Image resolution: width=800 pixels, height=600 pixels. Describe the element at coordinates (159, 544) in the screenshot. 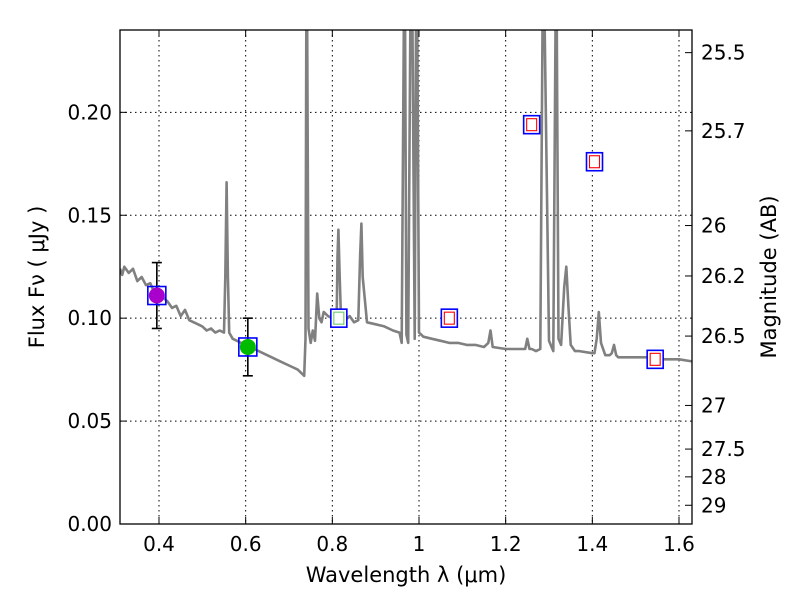

I see `x-tick-label: 0.4` at that location.